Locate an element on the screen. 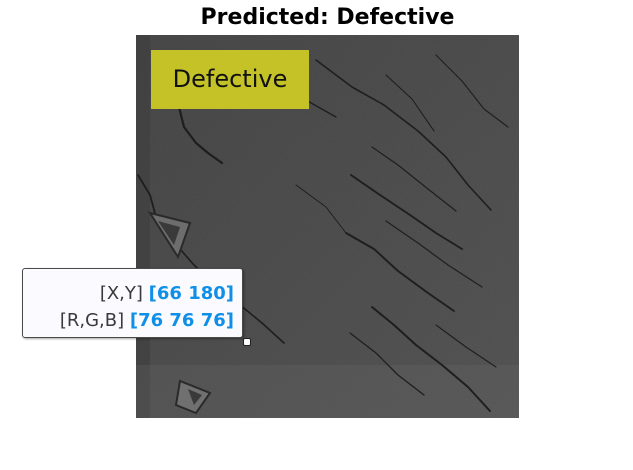 The height and width of the screenshot is (470, 633). datatip-xy-label: [X,Y] is located at coordinates (121, 293).